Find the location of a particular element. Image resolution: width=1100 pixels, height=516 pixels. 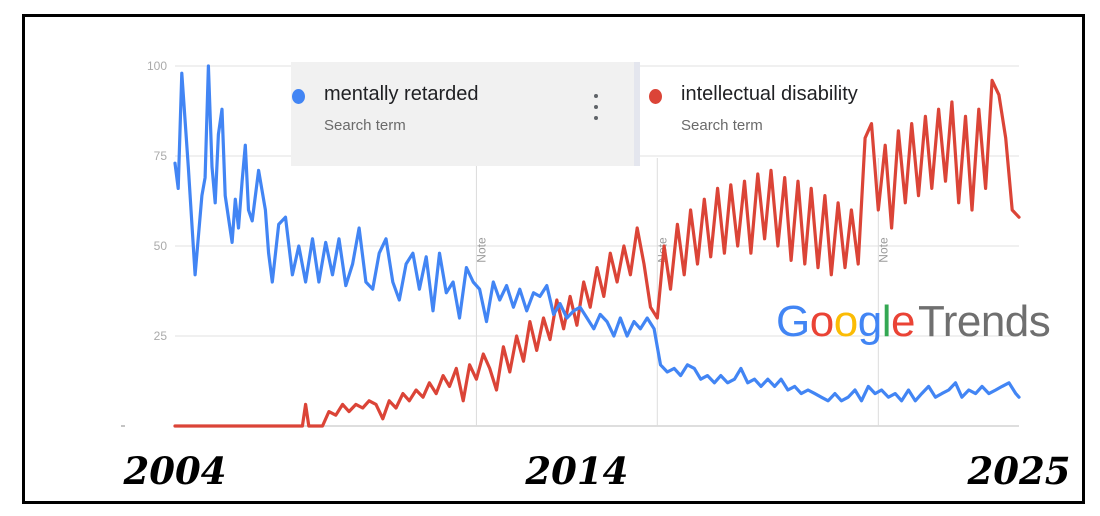

google-letter: l is located at coordinates (886, 321).